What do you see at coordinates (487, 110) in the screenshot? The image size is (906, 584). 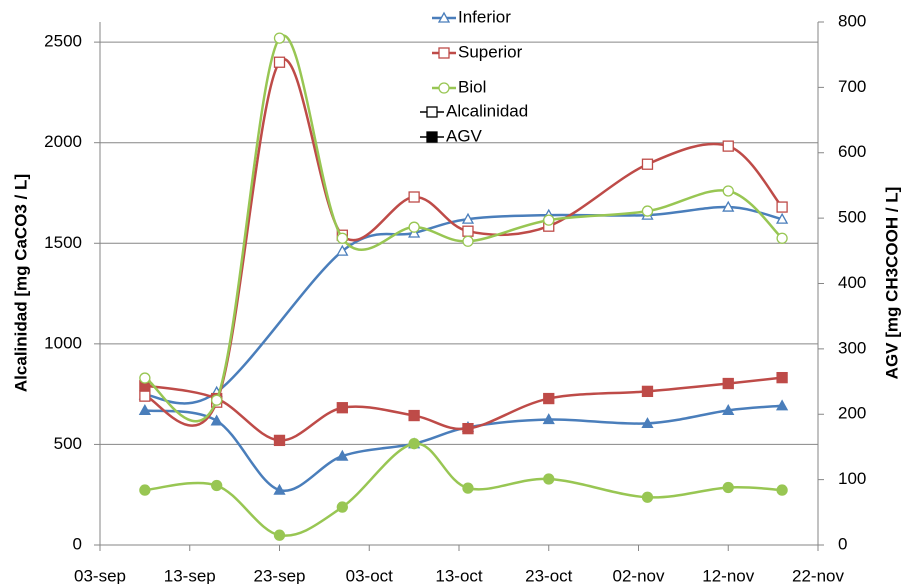 I see `legend-label: Alcalinidad` at bounding box center [487, 110].